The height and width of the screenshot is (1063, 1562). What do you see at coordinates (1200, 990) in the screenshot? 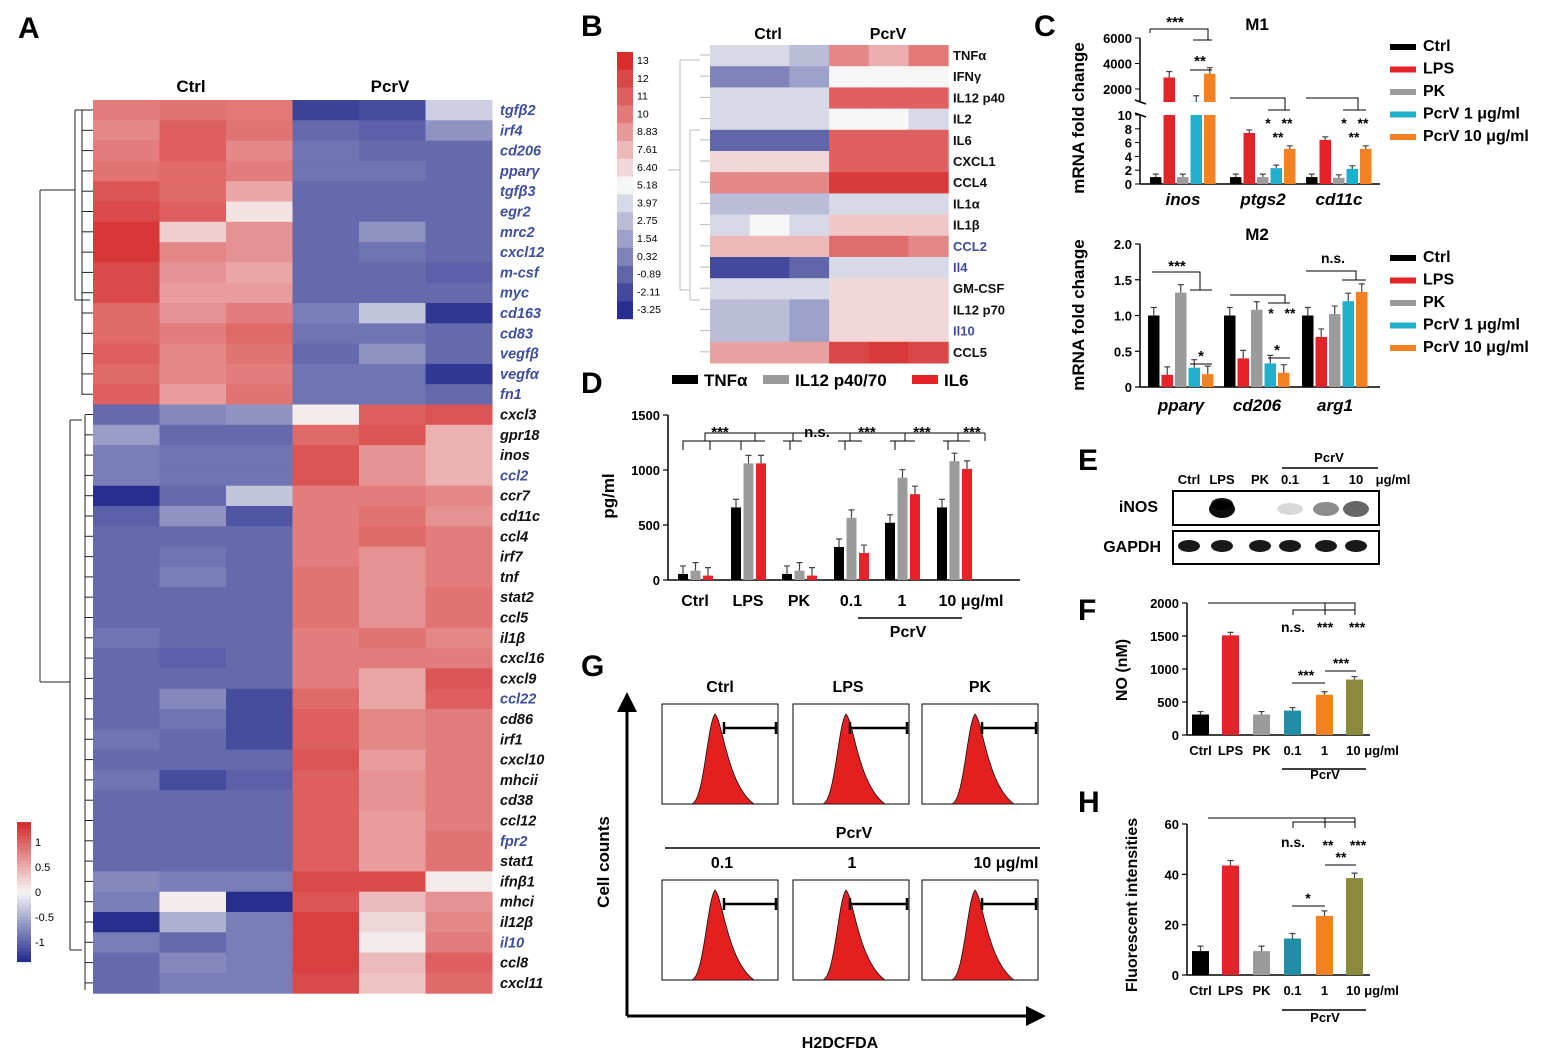
I see `h-category-label: Ctrl` at bounding box center [1200, 990].